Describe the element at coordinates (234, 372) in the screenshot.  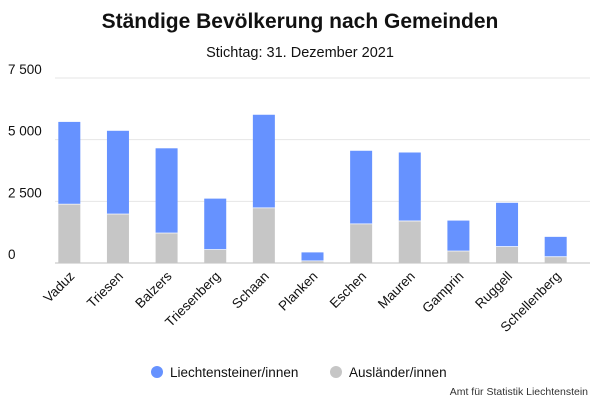
I see `legend-label-liechtensteiner: Liechtensteiner/innen` at that location.